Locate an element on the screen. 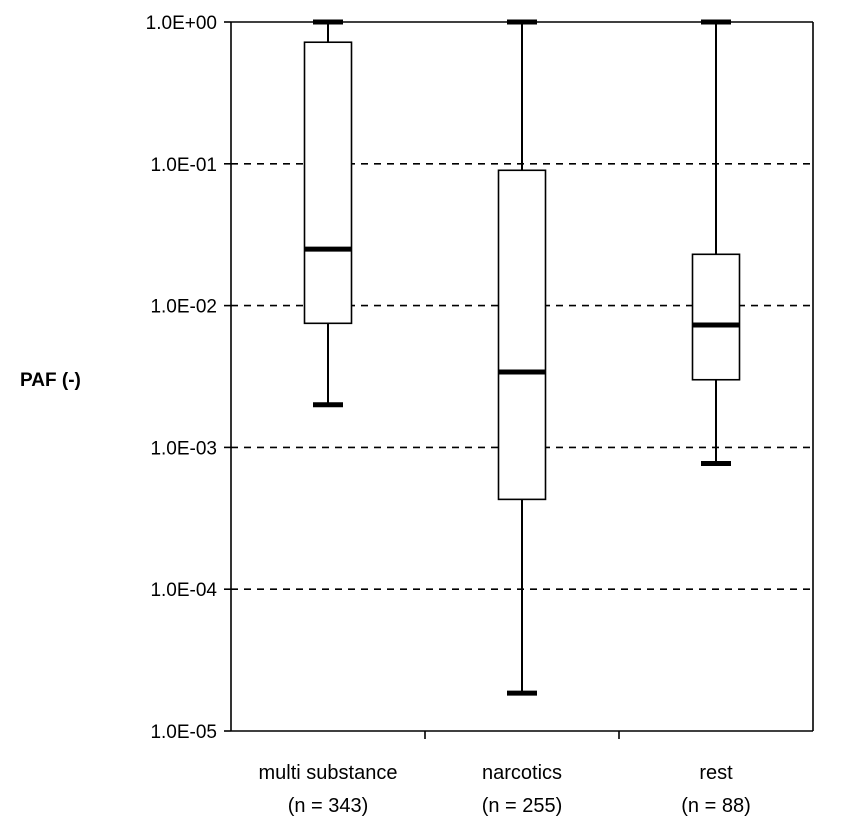  category-label: rest is located at coordinates (716, 773).